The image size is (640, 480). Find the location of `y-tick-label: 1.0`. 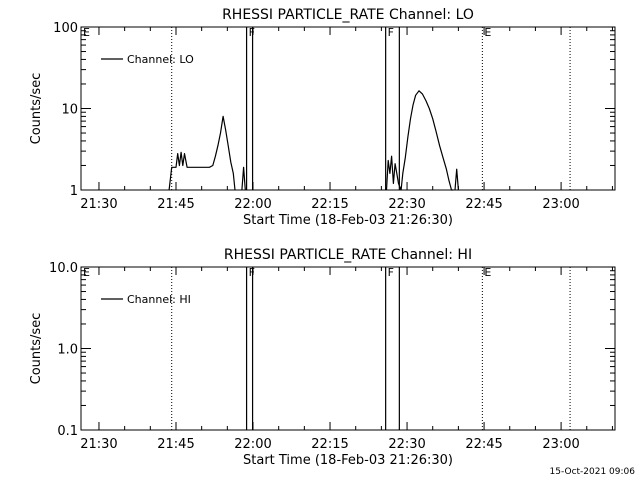

y-tick-label: 1.0 is located at coordinates (67, 350).